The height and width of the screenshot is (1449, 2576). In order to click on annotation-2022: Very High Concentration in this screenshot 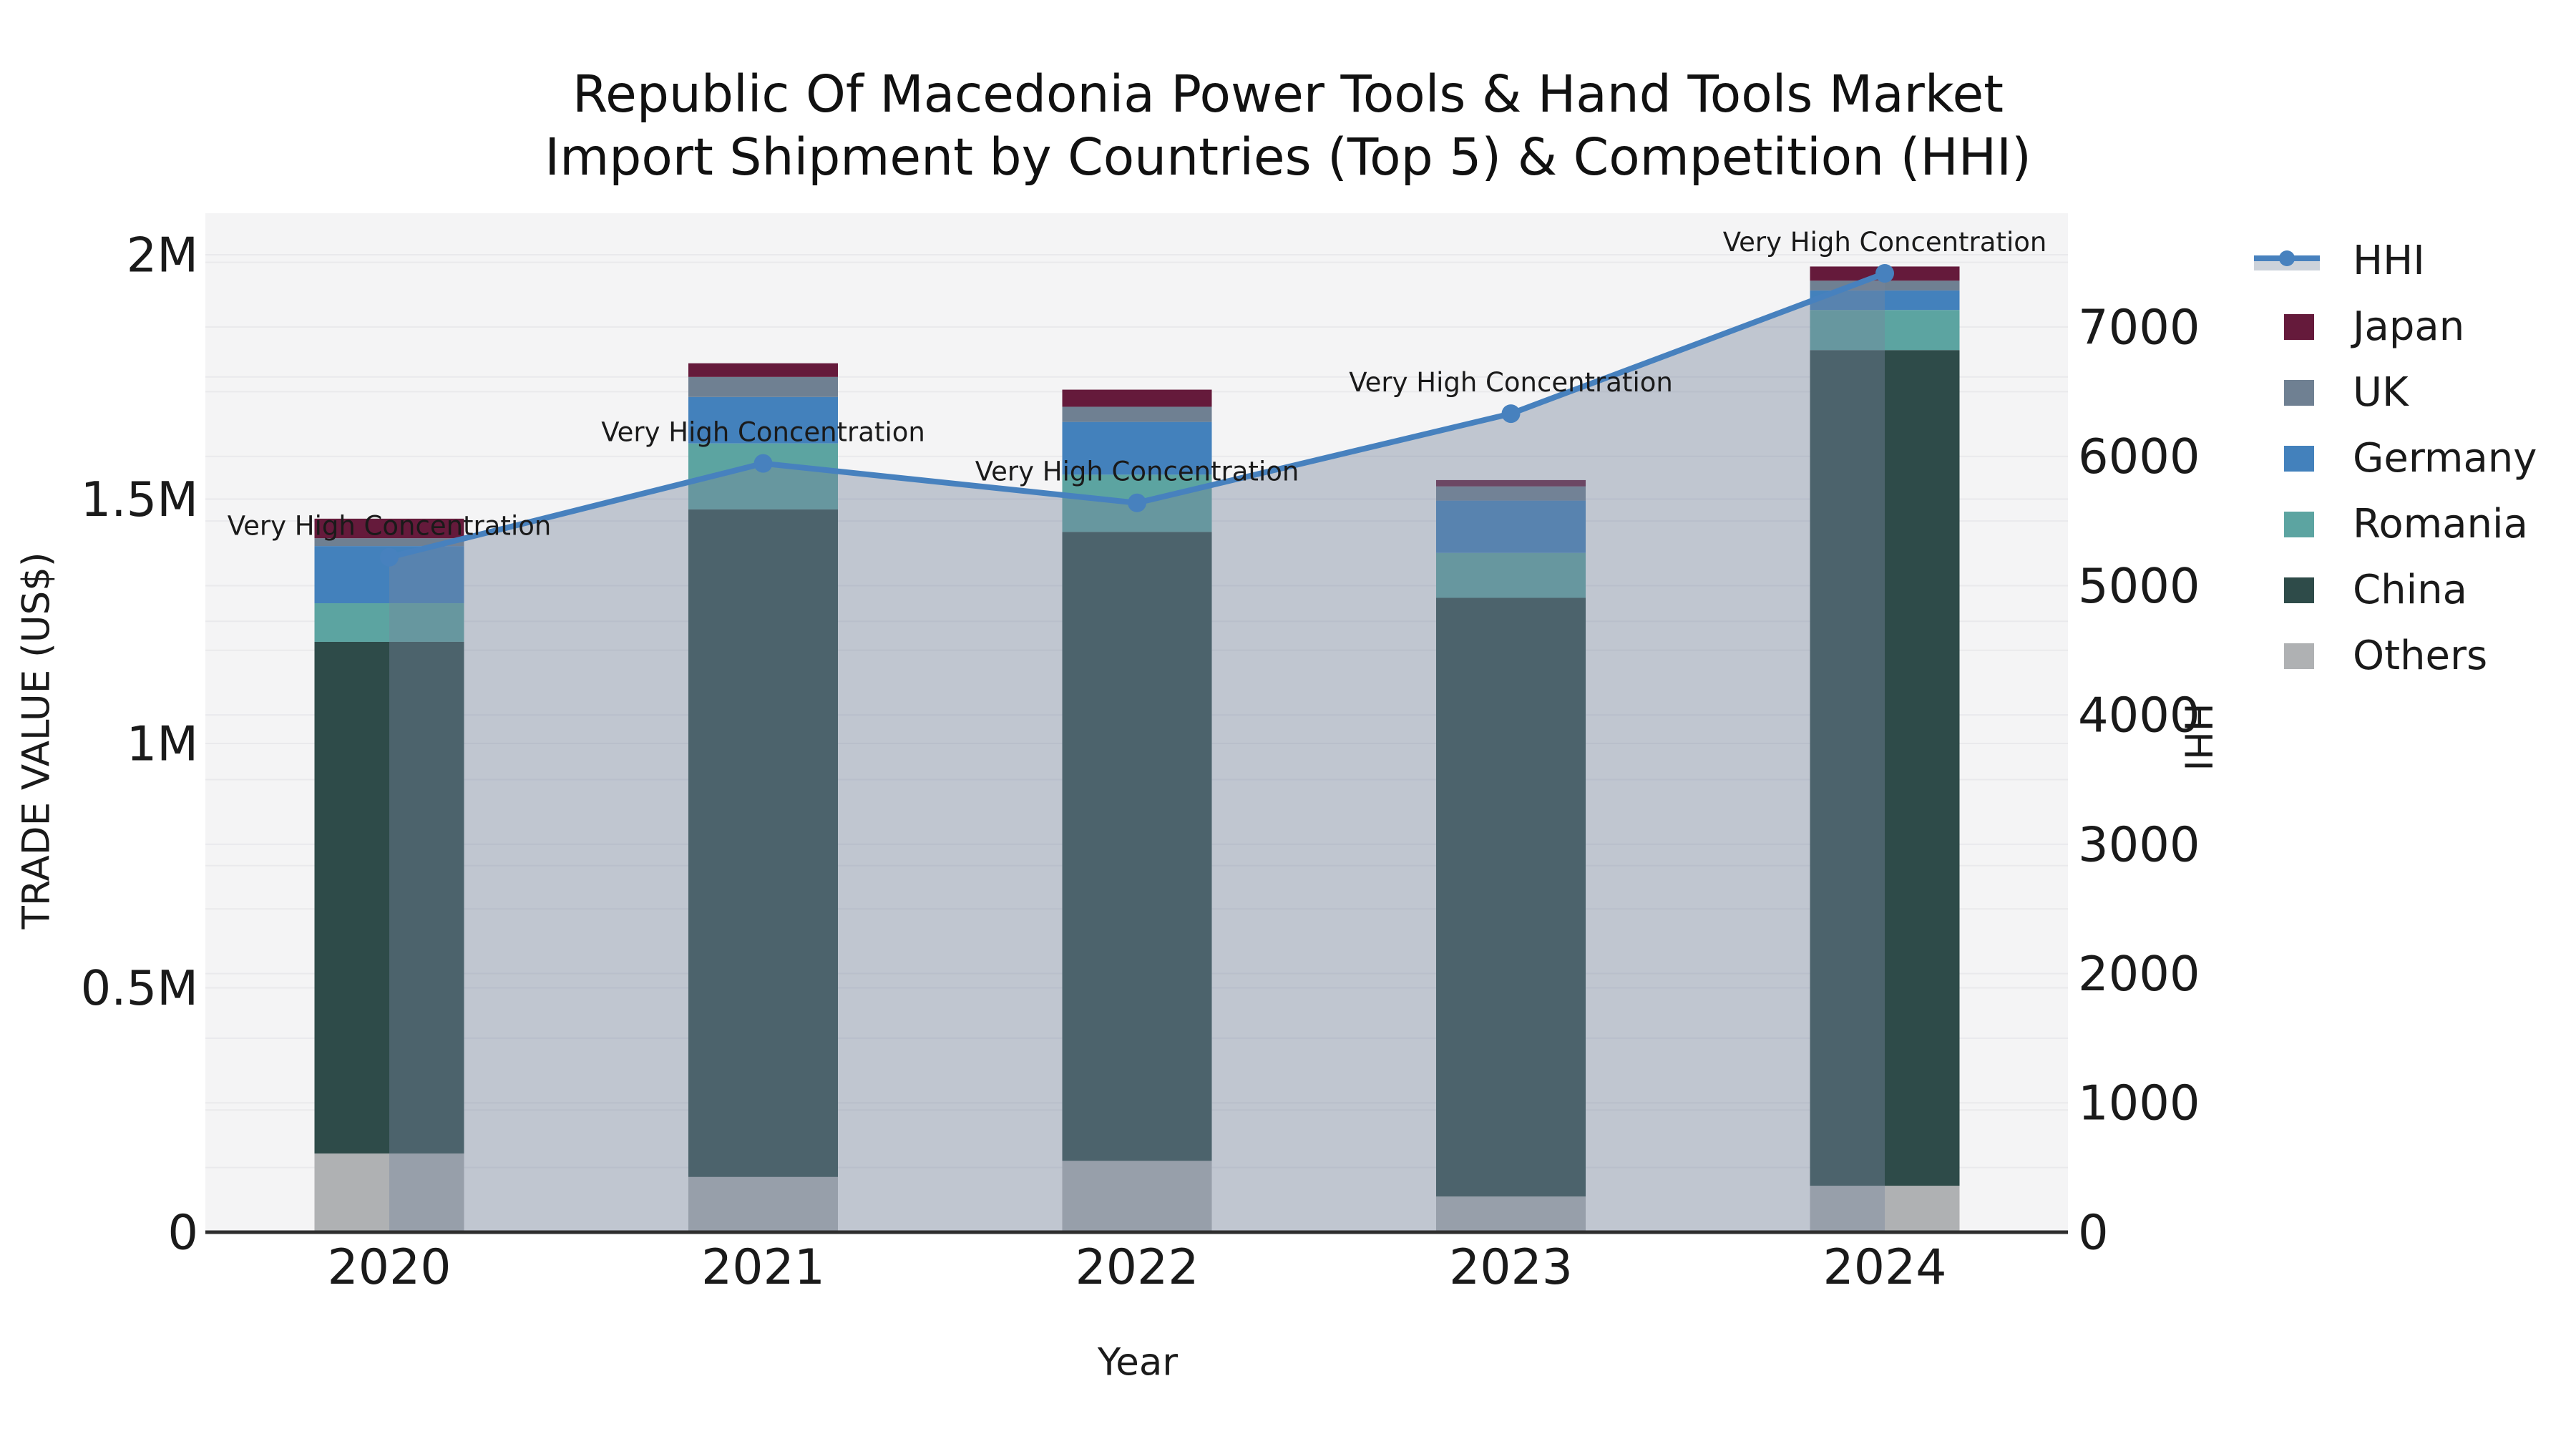, I will do `click(1137, 472)`.